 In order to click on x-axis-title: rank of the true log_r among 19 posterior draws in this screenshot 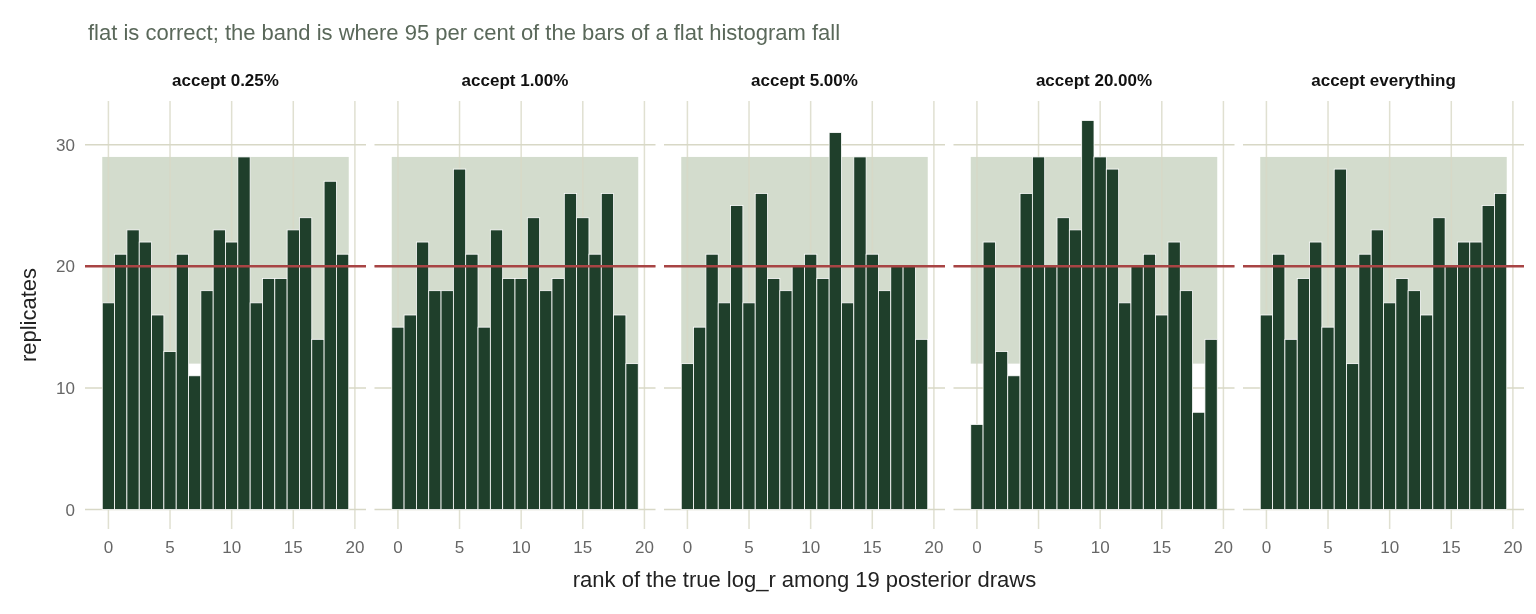, I will do `click(804, 579)`.